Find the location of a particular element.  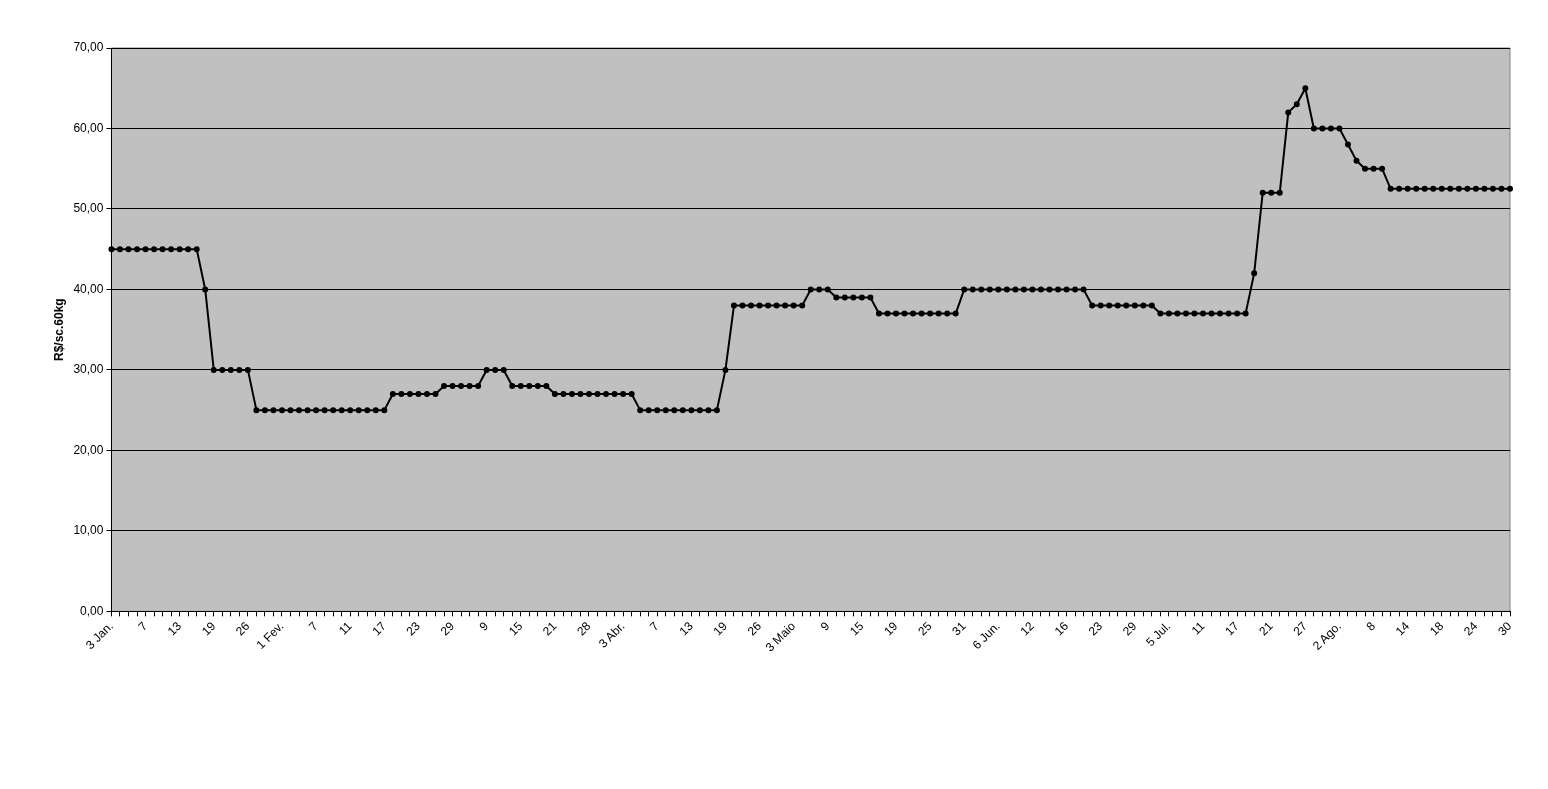

y-tick-label: 60,00 is located at coordinates (88, 127).